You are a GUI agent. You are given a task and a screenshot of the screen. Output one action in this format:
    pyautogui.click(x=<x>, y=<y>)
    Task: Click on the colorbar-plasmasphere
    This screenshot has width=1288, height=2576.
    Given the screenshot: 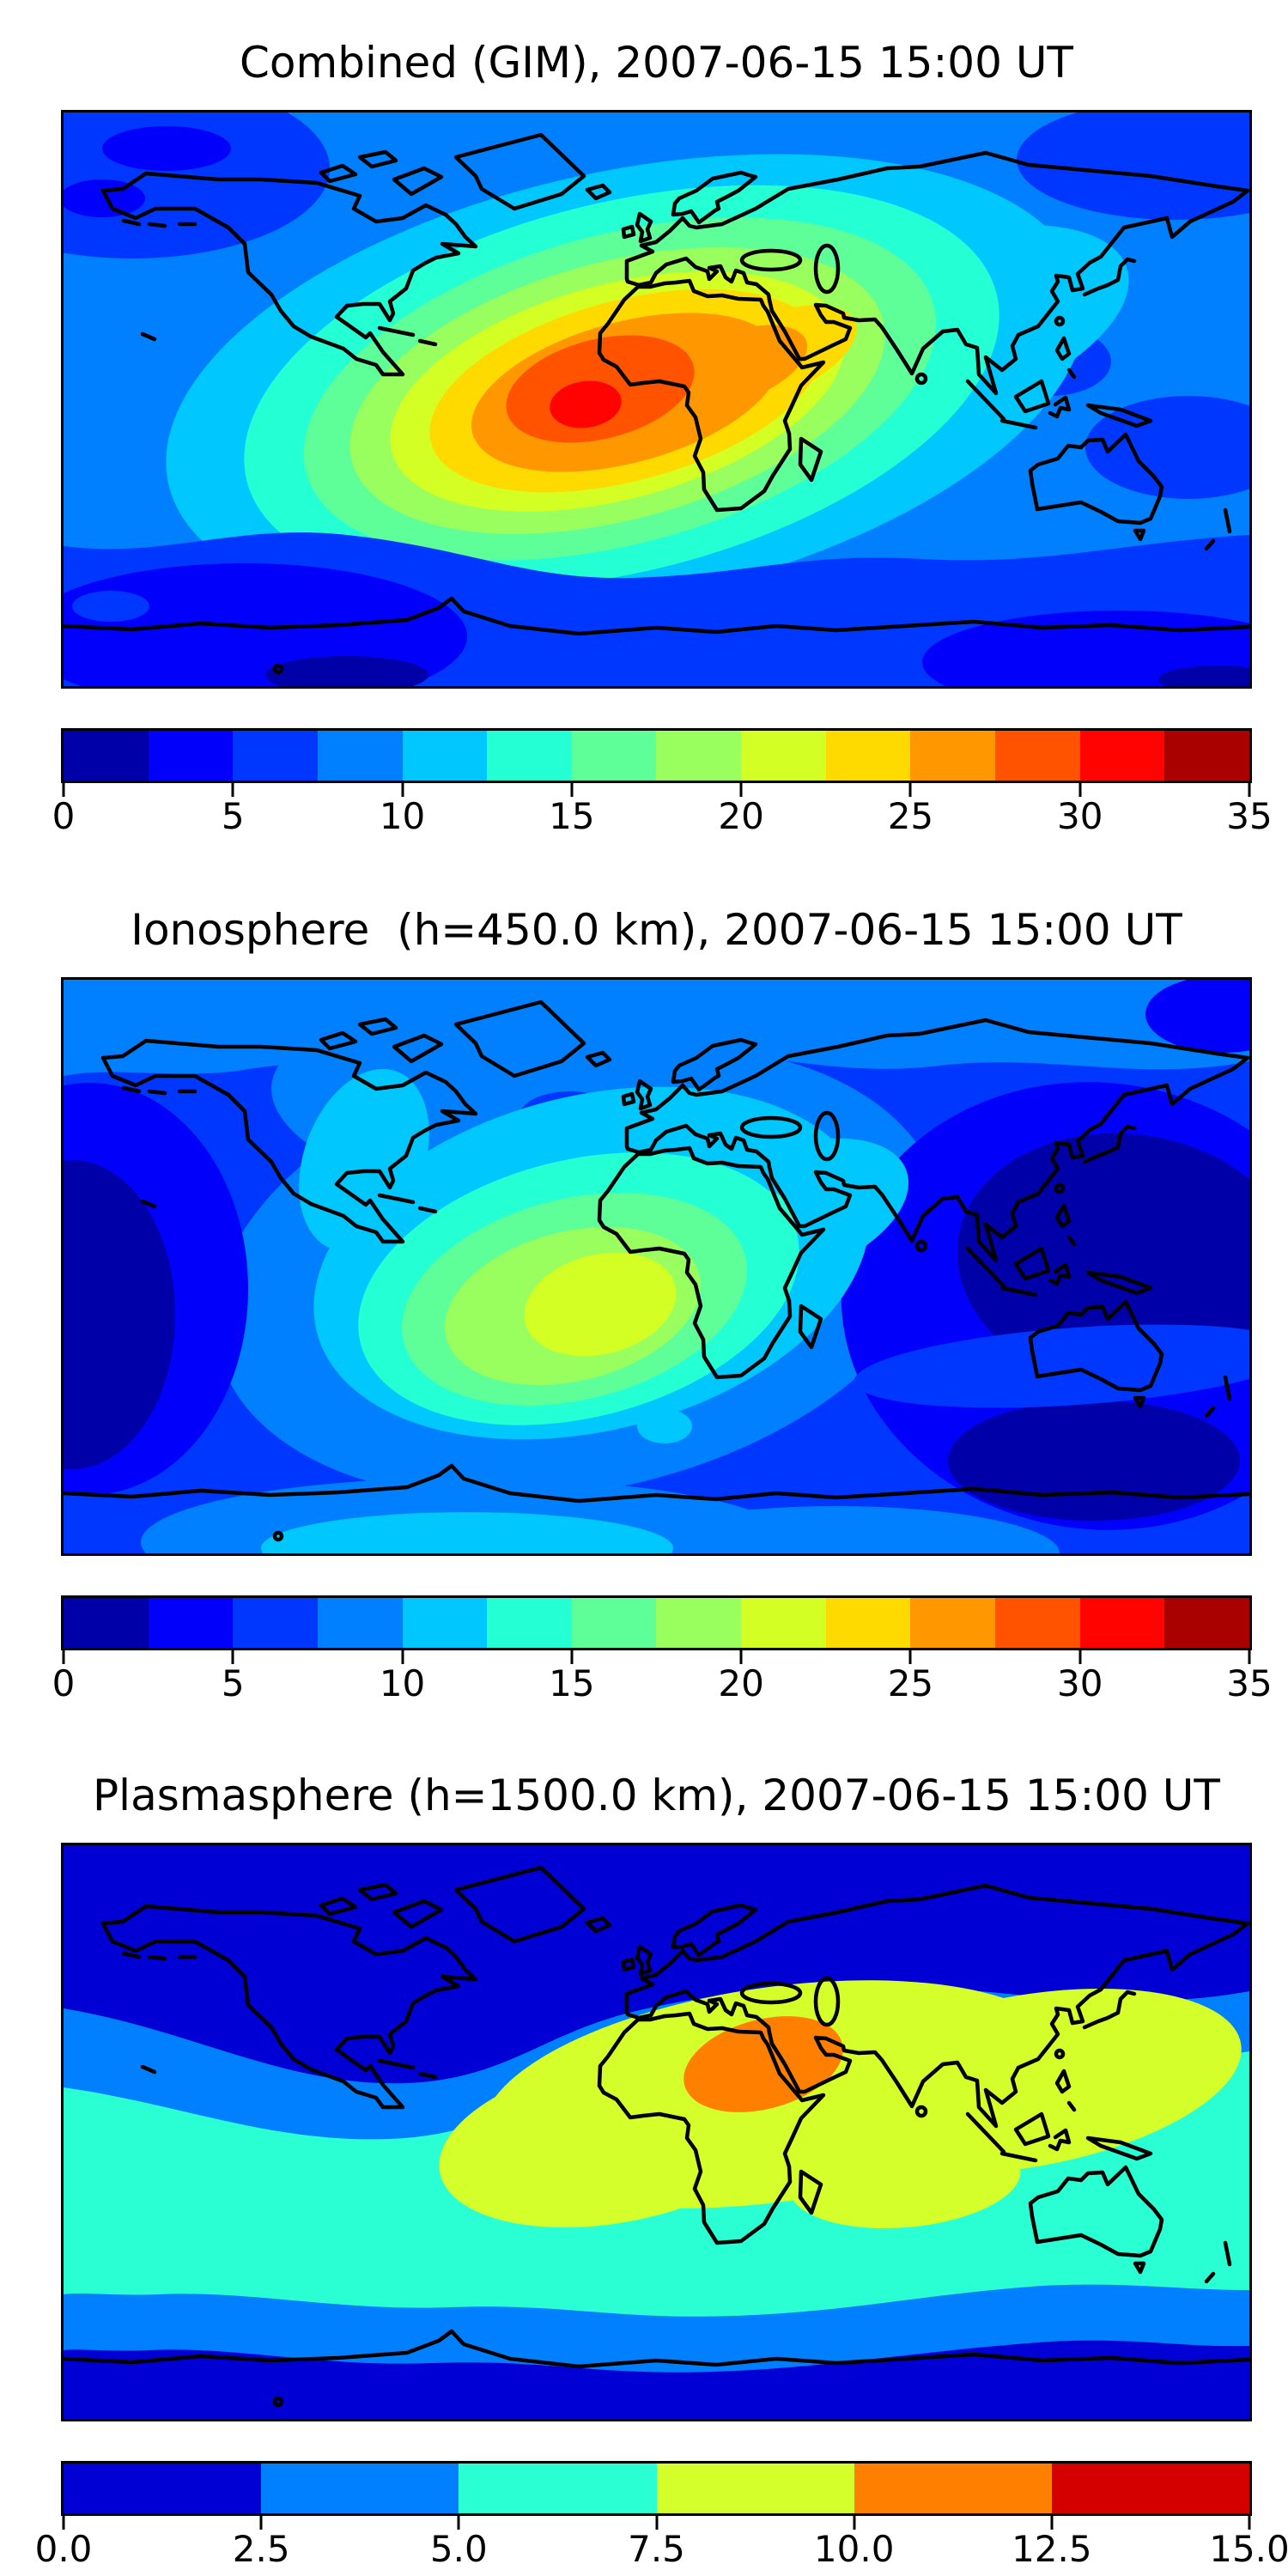 What is the action you would take?
    pyautogui.click(x=656, y=2488)
    